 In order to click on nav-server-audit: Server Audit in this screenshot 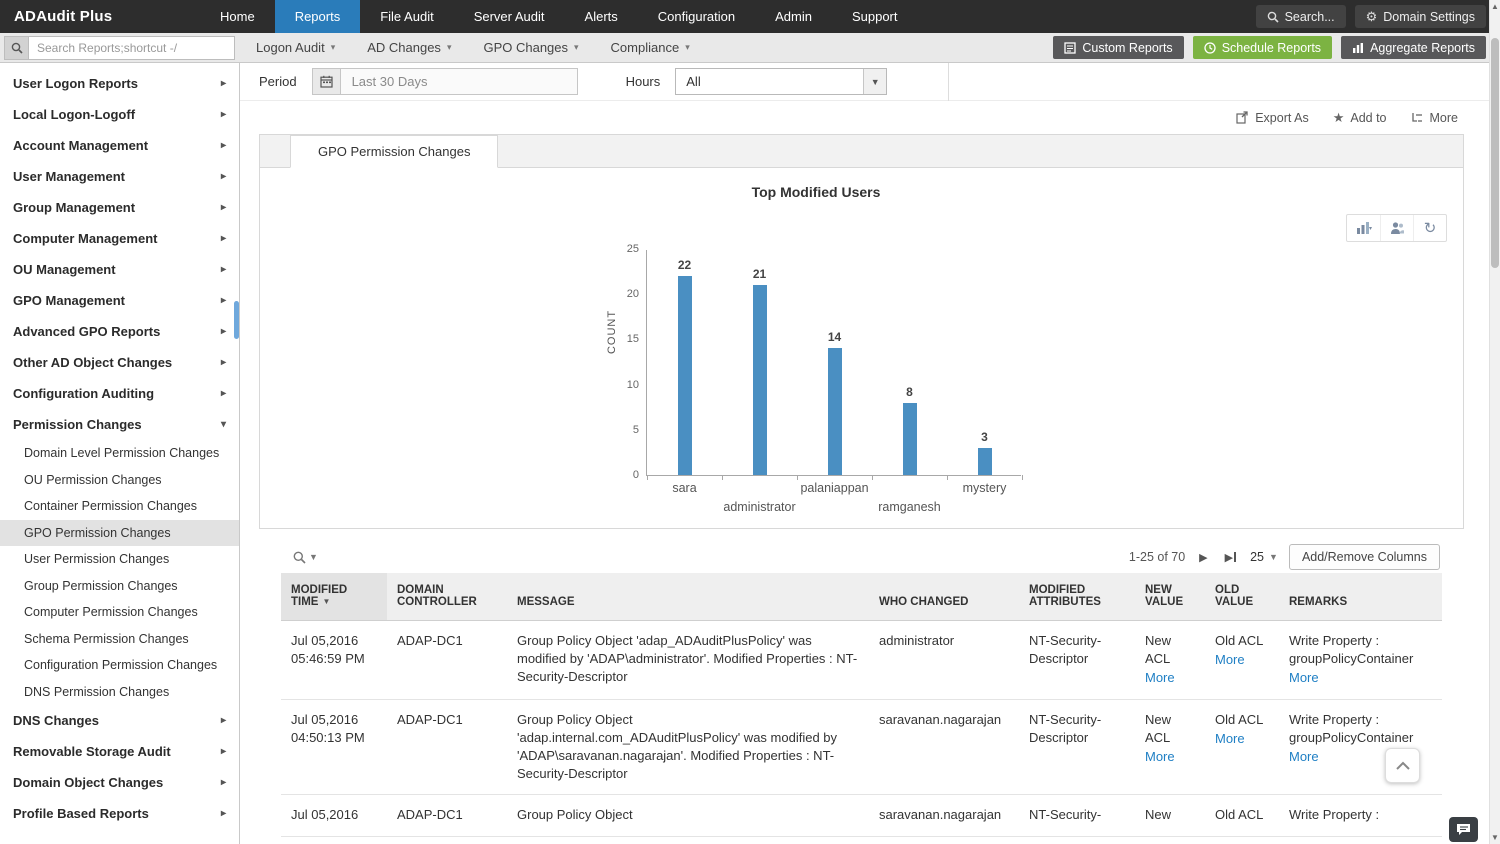, I will do `click(509, 16)`.